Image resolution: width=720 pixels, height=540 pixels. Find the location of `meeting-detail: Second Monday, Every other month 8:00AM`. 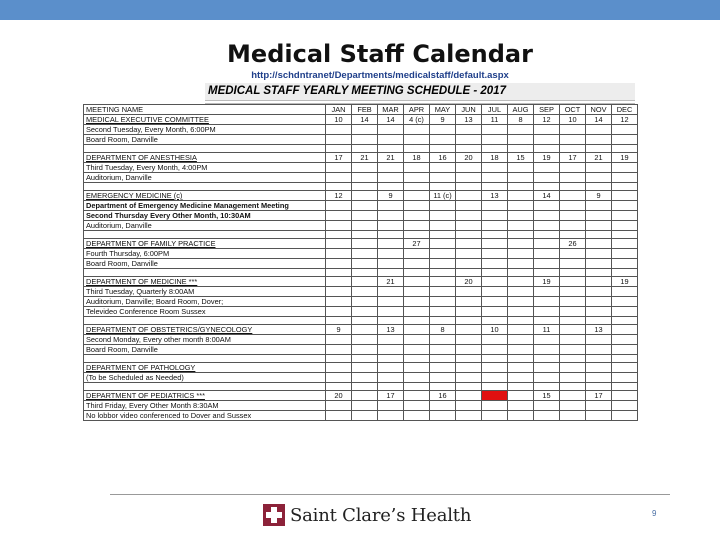

meeting-detail: Second Monday, Every other month 8:00AM is located at coordinates (204, 339).